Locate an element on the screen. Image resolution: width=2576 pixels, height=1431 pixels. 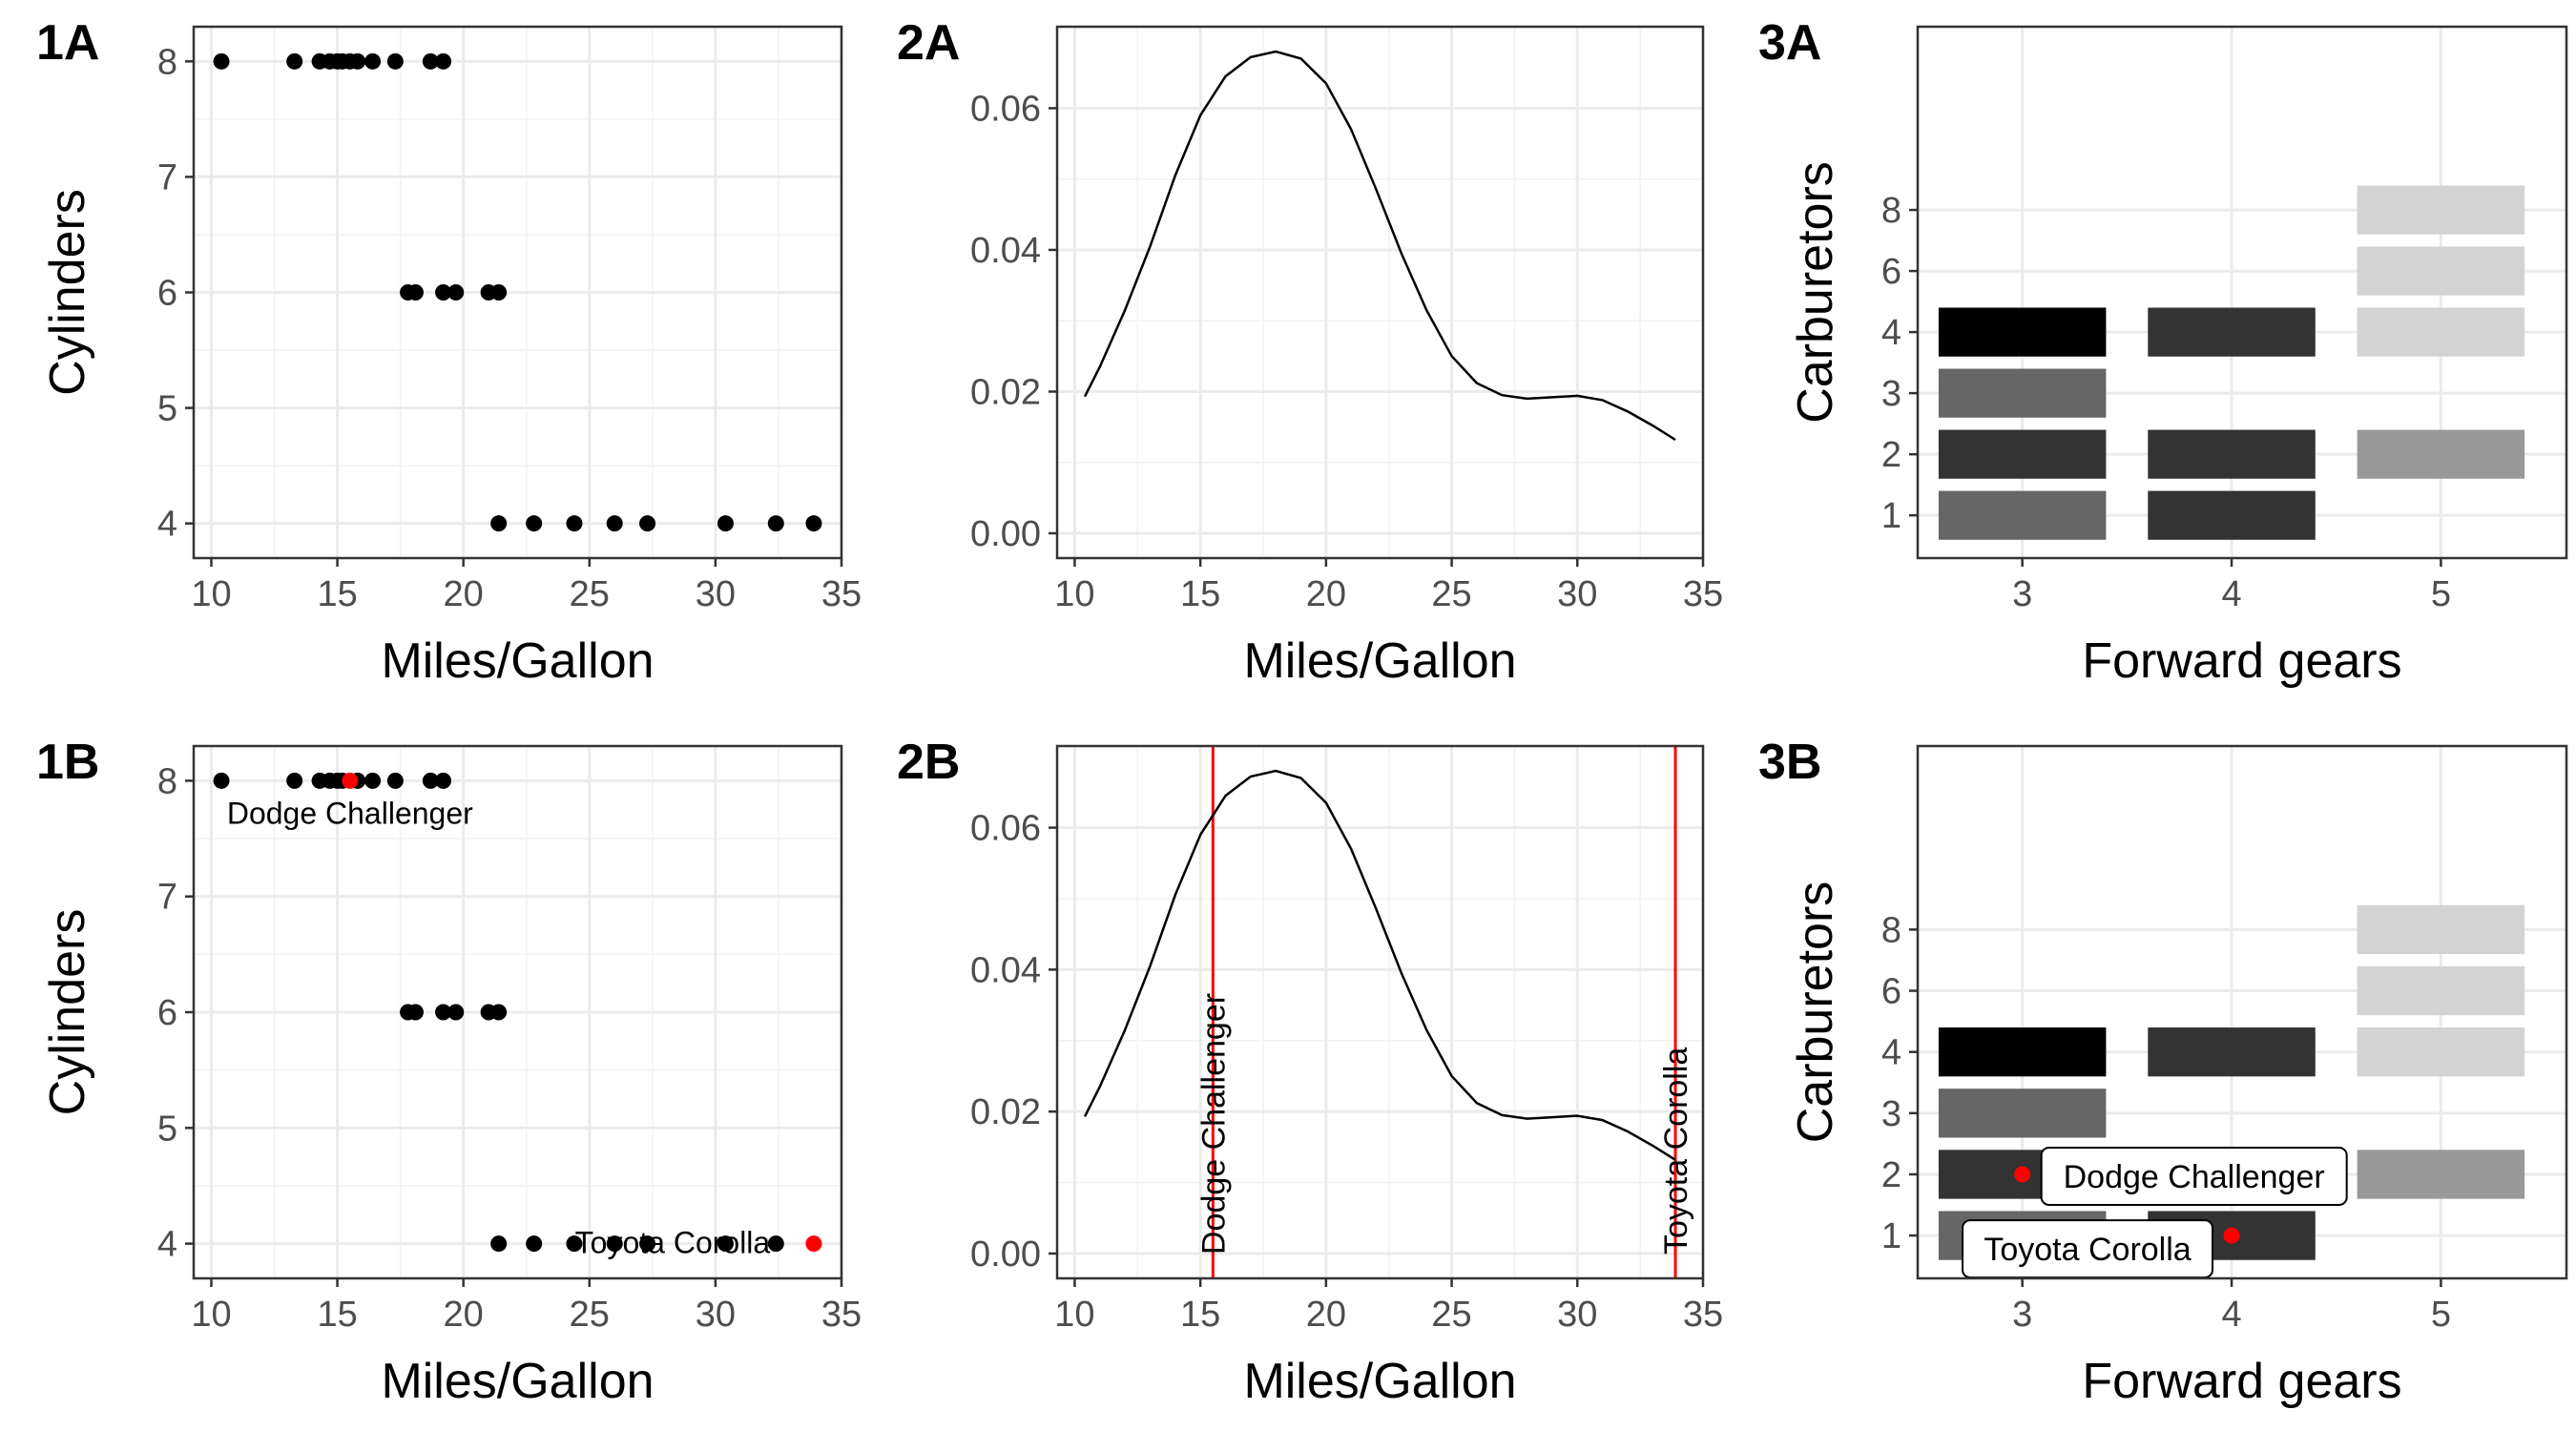
panel-tag: 3B is located at coordinates (1789, 762).